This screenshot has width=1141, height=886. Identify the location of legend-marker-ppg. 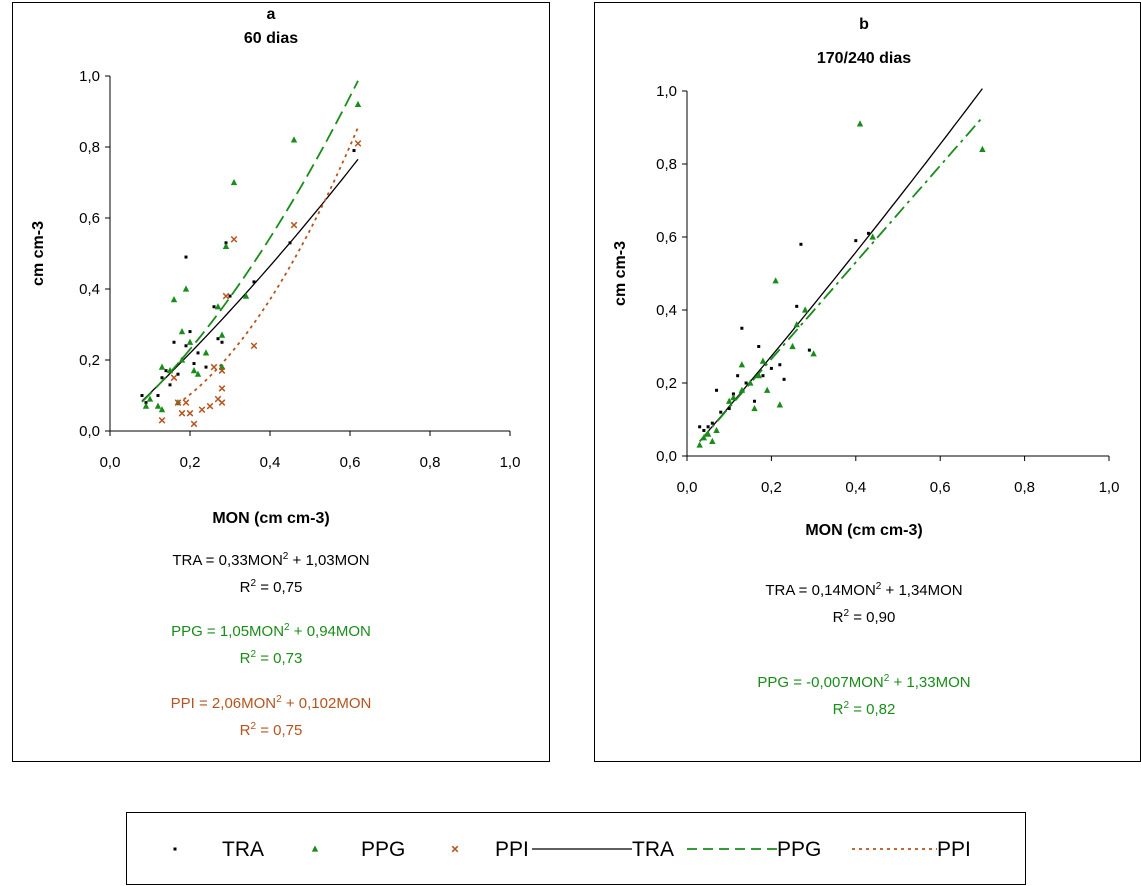
(315, 848).